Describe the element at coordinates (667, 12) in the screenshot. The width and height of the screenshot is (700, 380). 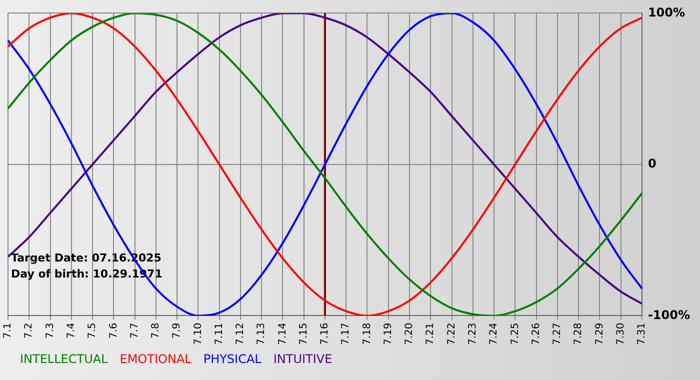
I see `y-tick-label: 100%` at that location.